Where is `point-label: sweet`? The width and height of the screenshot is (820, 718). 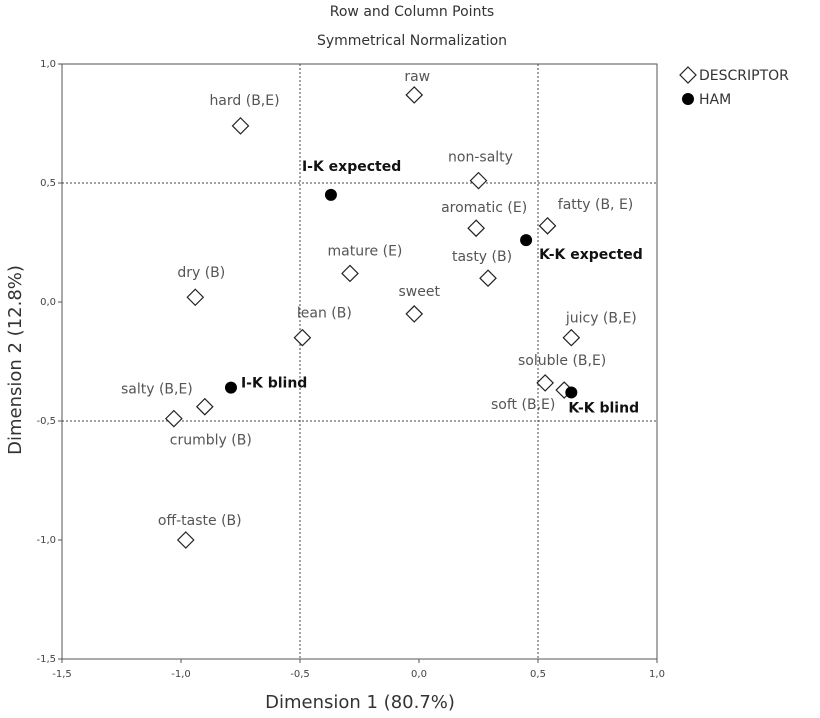 point-label: sweet is located at coordinates (420, 292).